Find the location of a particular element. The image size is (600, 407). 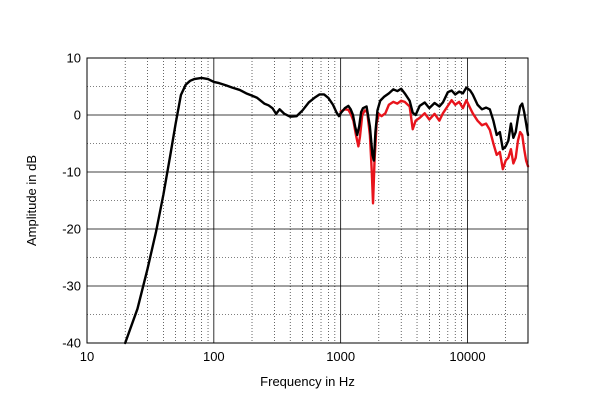

y-axis-title: Amplitude in dB is located at coordinates (31, 200).